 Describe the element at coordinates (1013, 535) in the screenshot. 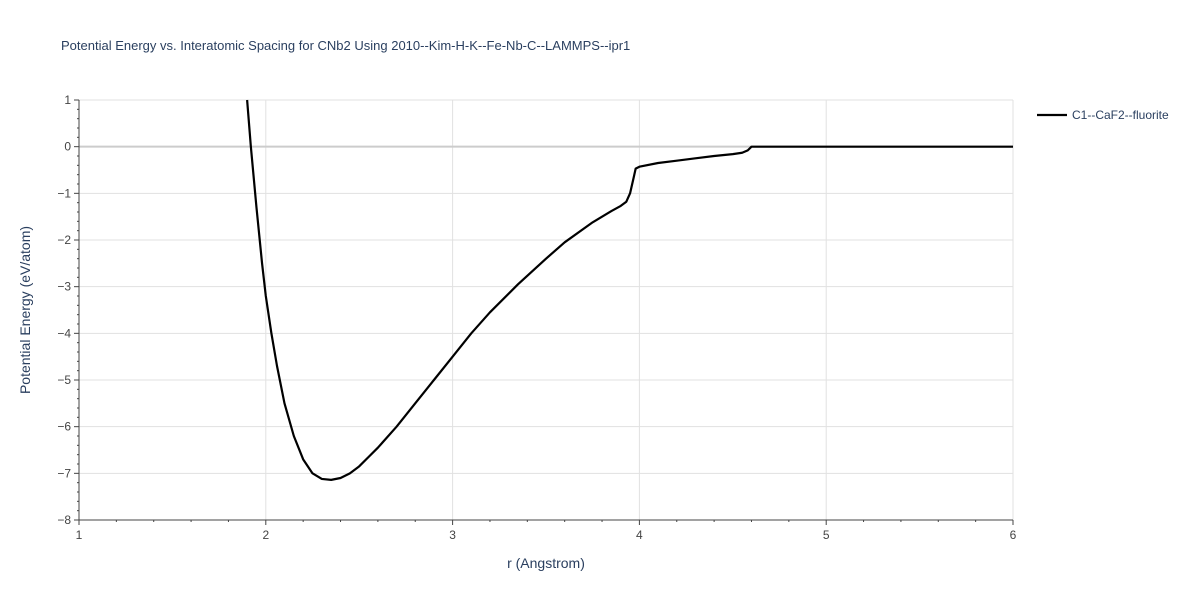

I see `x-tick-label: 6` at that location.